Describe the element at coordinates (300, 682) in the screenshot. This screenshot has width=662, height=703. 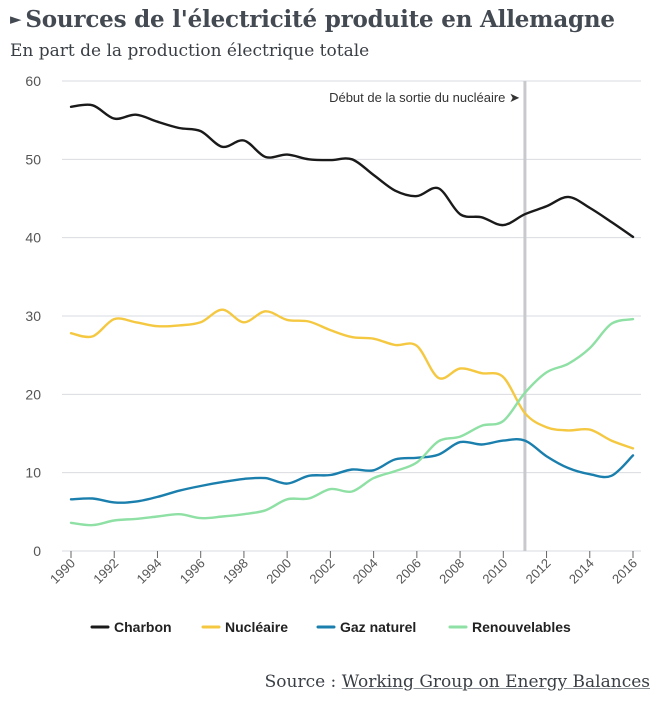
I see `source-label: Source :` at that location.